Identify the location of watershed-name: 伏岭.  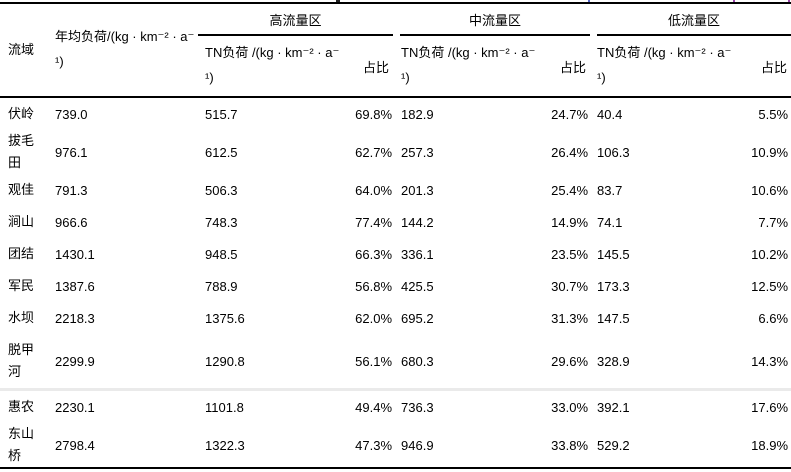
(21, 113).